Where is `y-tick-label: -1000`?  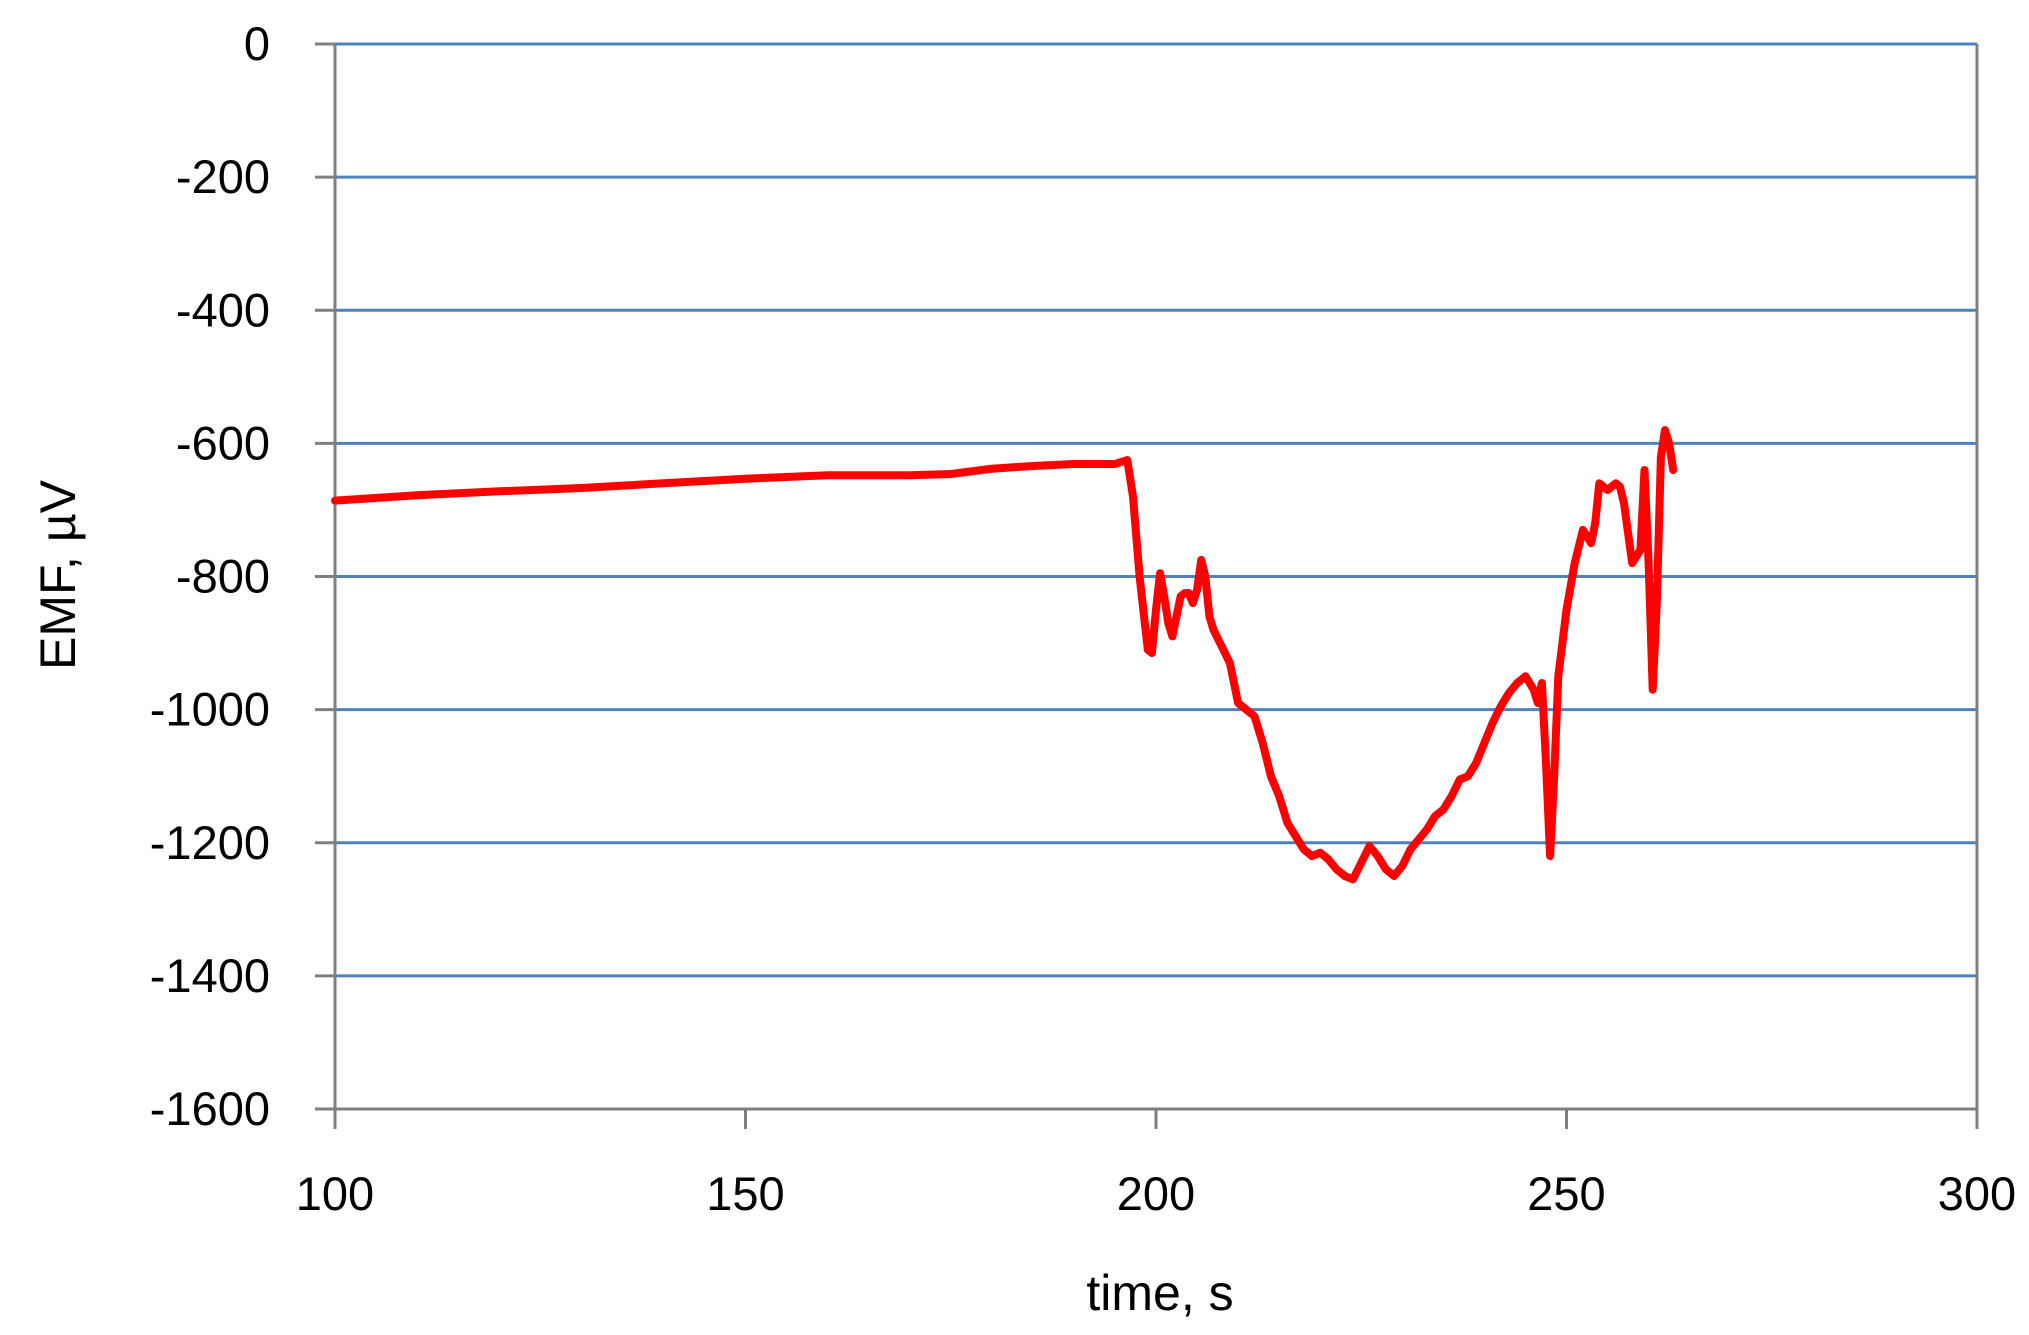
y-tick-label: -1000 is located at coordinates (210, 709).